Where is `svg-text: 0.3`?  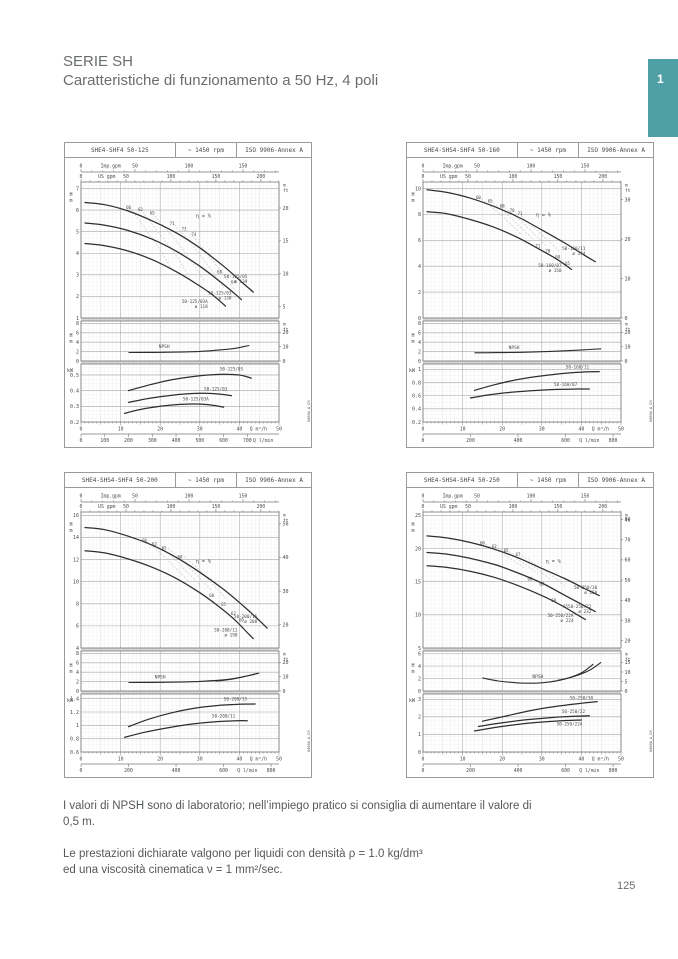
svg-text: 0.3 is located at coordinates (74, 407).